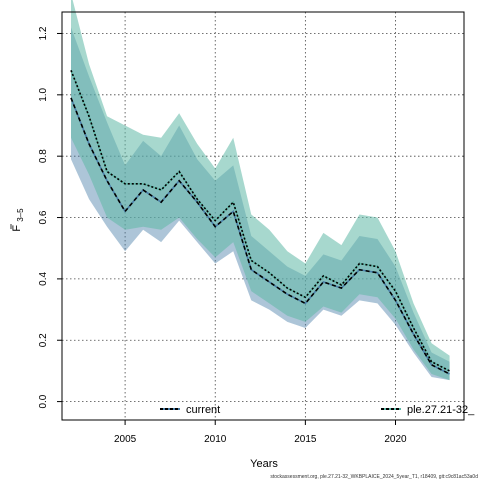  I want to click on x-axis: 2005 2010 2015 2020, so click(260, 432).